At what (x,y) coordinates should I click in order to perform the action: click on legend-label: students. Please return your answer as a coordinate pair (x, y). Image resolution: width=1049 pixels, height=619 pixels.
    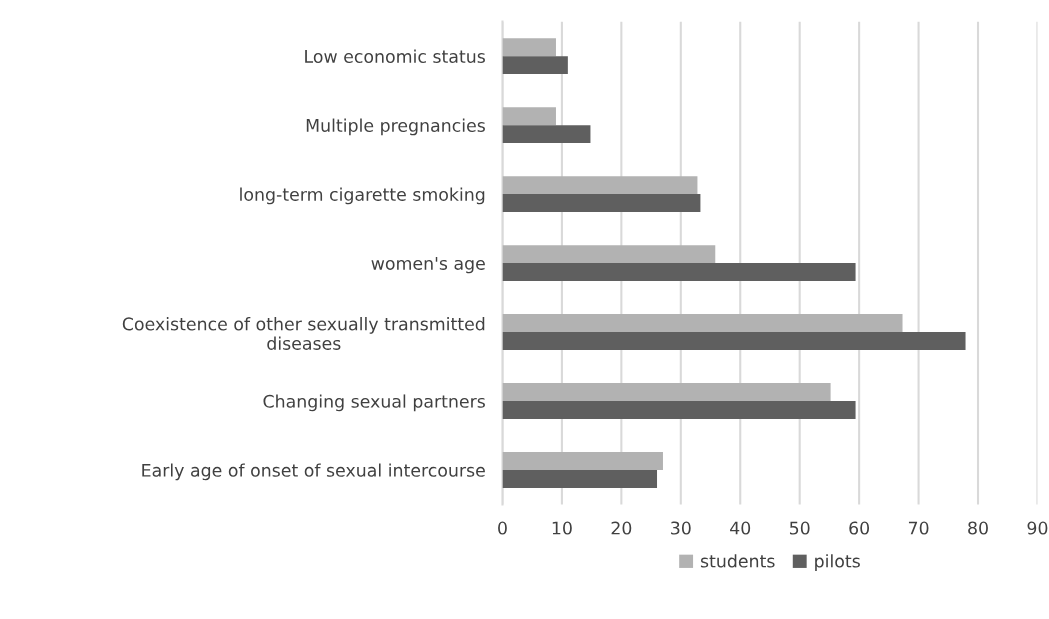
    Looking at the image, I should click on (737, 561).